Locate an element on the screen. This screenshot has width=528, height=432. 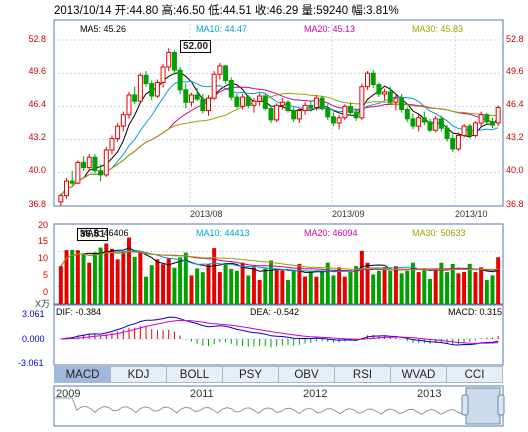
quote-change: 幅:3.81% is located at coordinates (375, 11).